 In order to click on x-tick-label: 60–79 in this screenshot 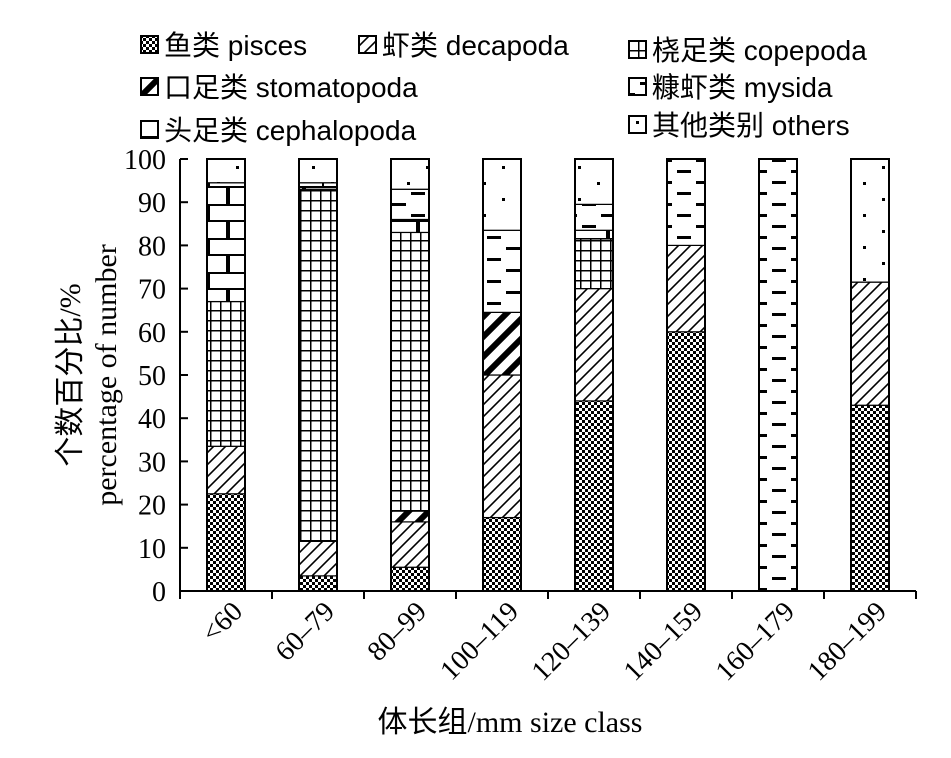, I will do `click(305, 631)`.